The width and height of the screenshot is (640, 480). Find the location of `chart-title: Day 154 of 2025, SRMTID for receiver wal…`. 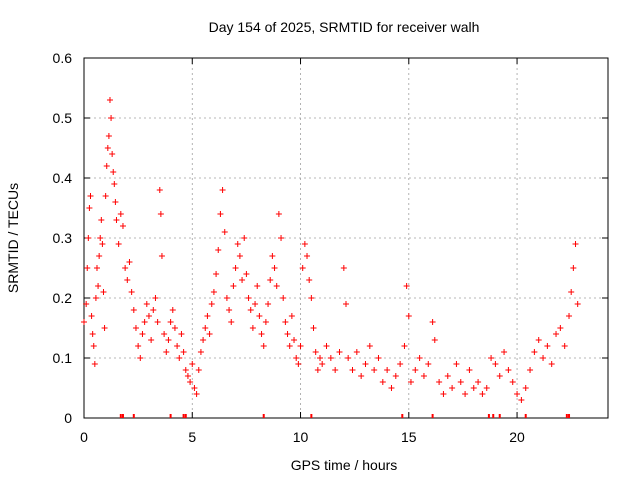

chart-title: Day 154 of 2025, SRMTID for receiver wal… is located at coordinates (344, 27).